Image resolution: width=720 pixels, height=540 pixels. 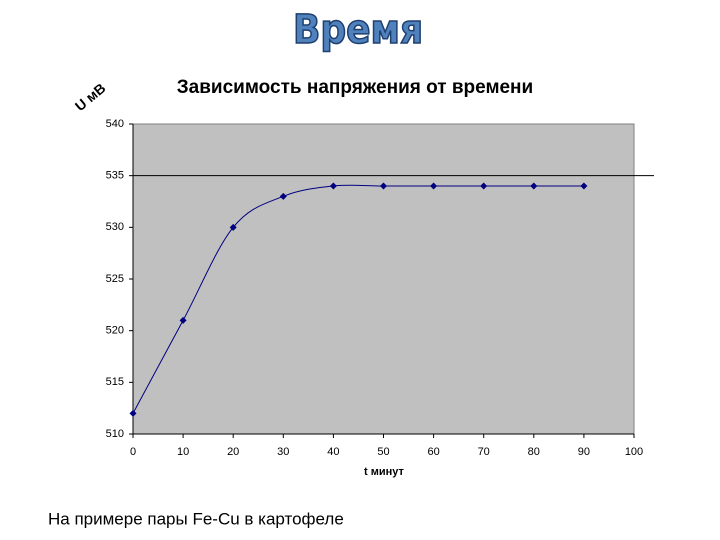 What do you see at coordinates (484, 452) in the screenshot?
I see `x-tick-label: 70` at bounding box center [484, 452].